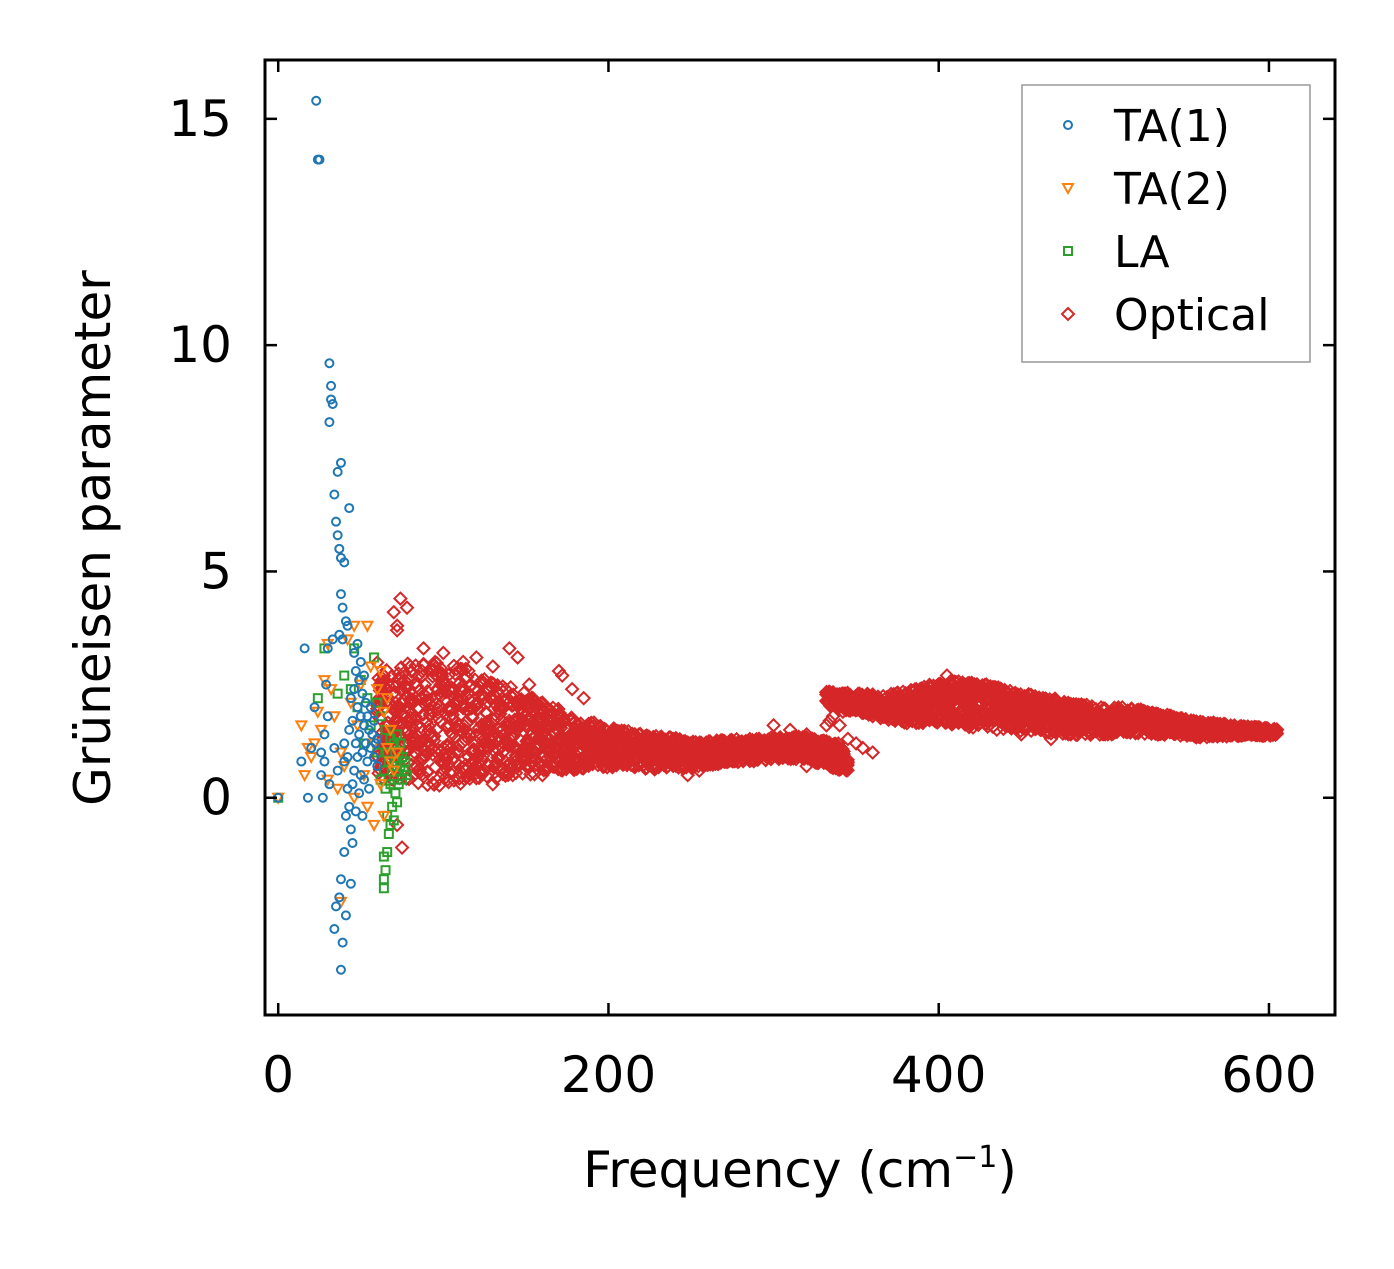  What do you see at coordinates (200, 345) in the screenshot?
I see `y-tick-label: 10` at bounding box center [200, 345].